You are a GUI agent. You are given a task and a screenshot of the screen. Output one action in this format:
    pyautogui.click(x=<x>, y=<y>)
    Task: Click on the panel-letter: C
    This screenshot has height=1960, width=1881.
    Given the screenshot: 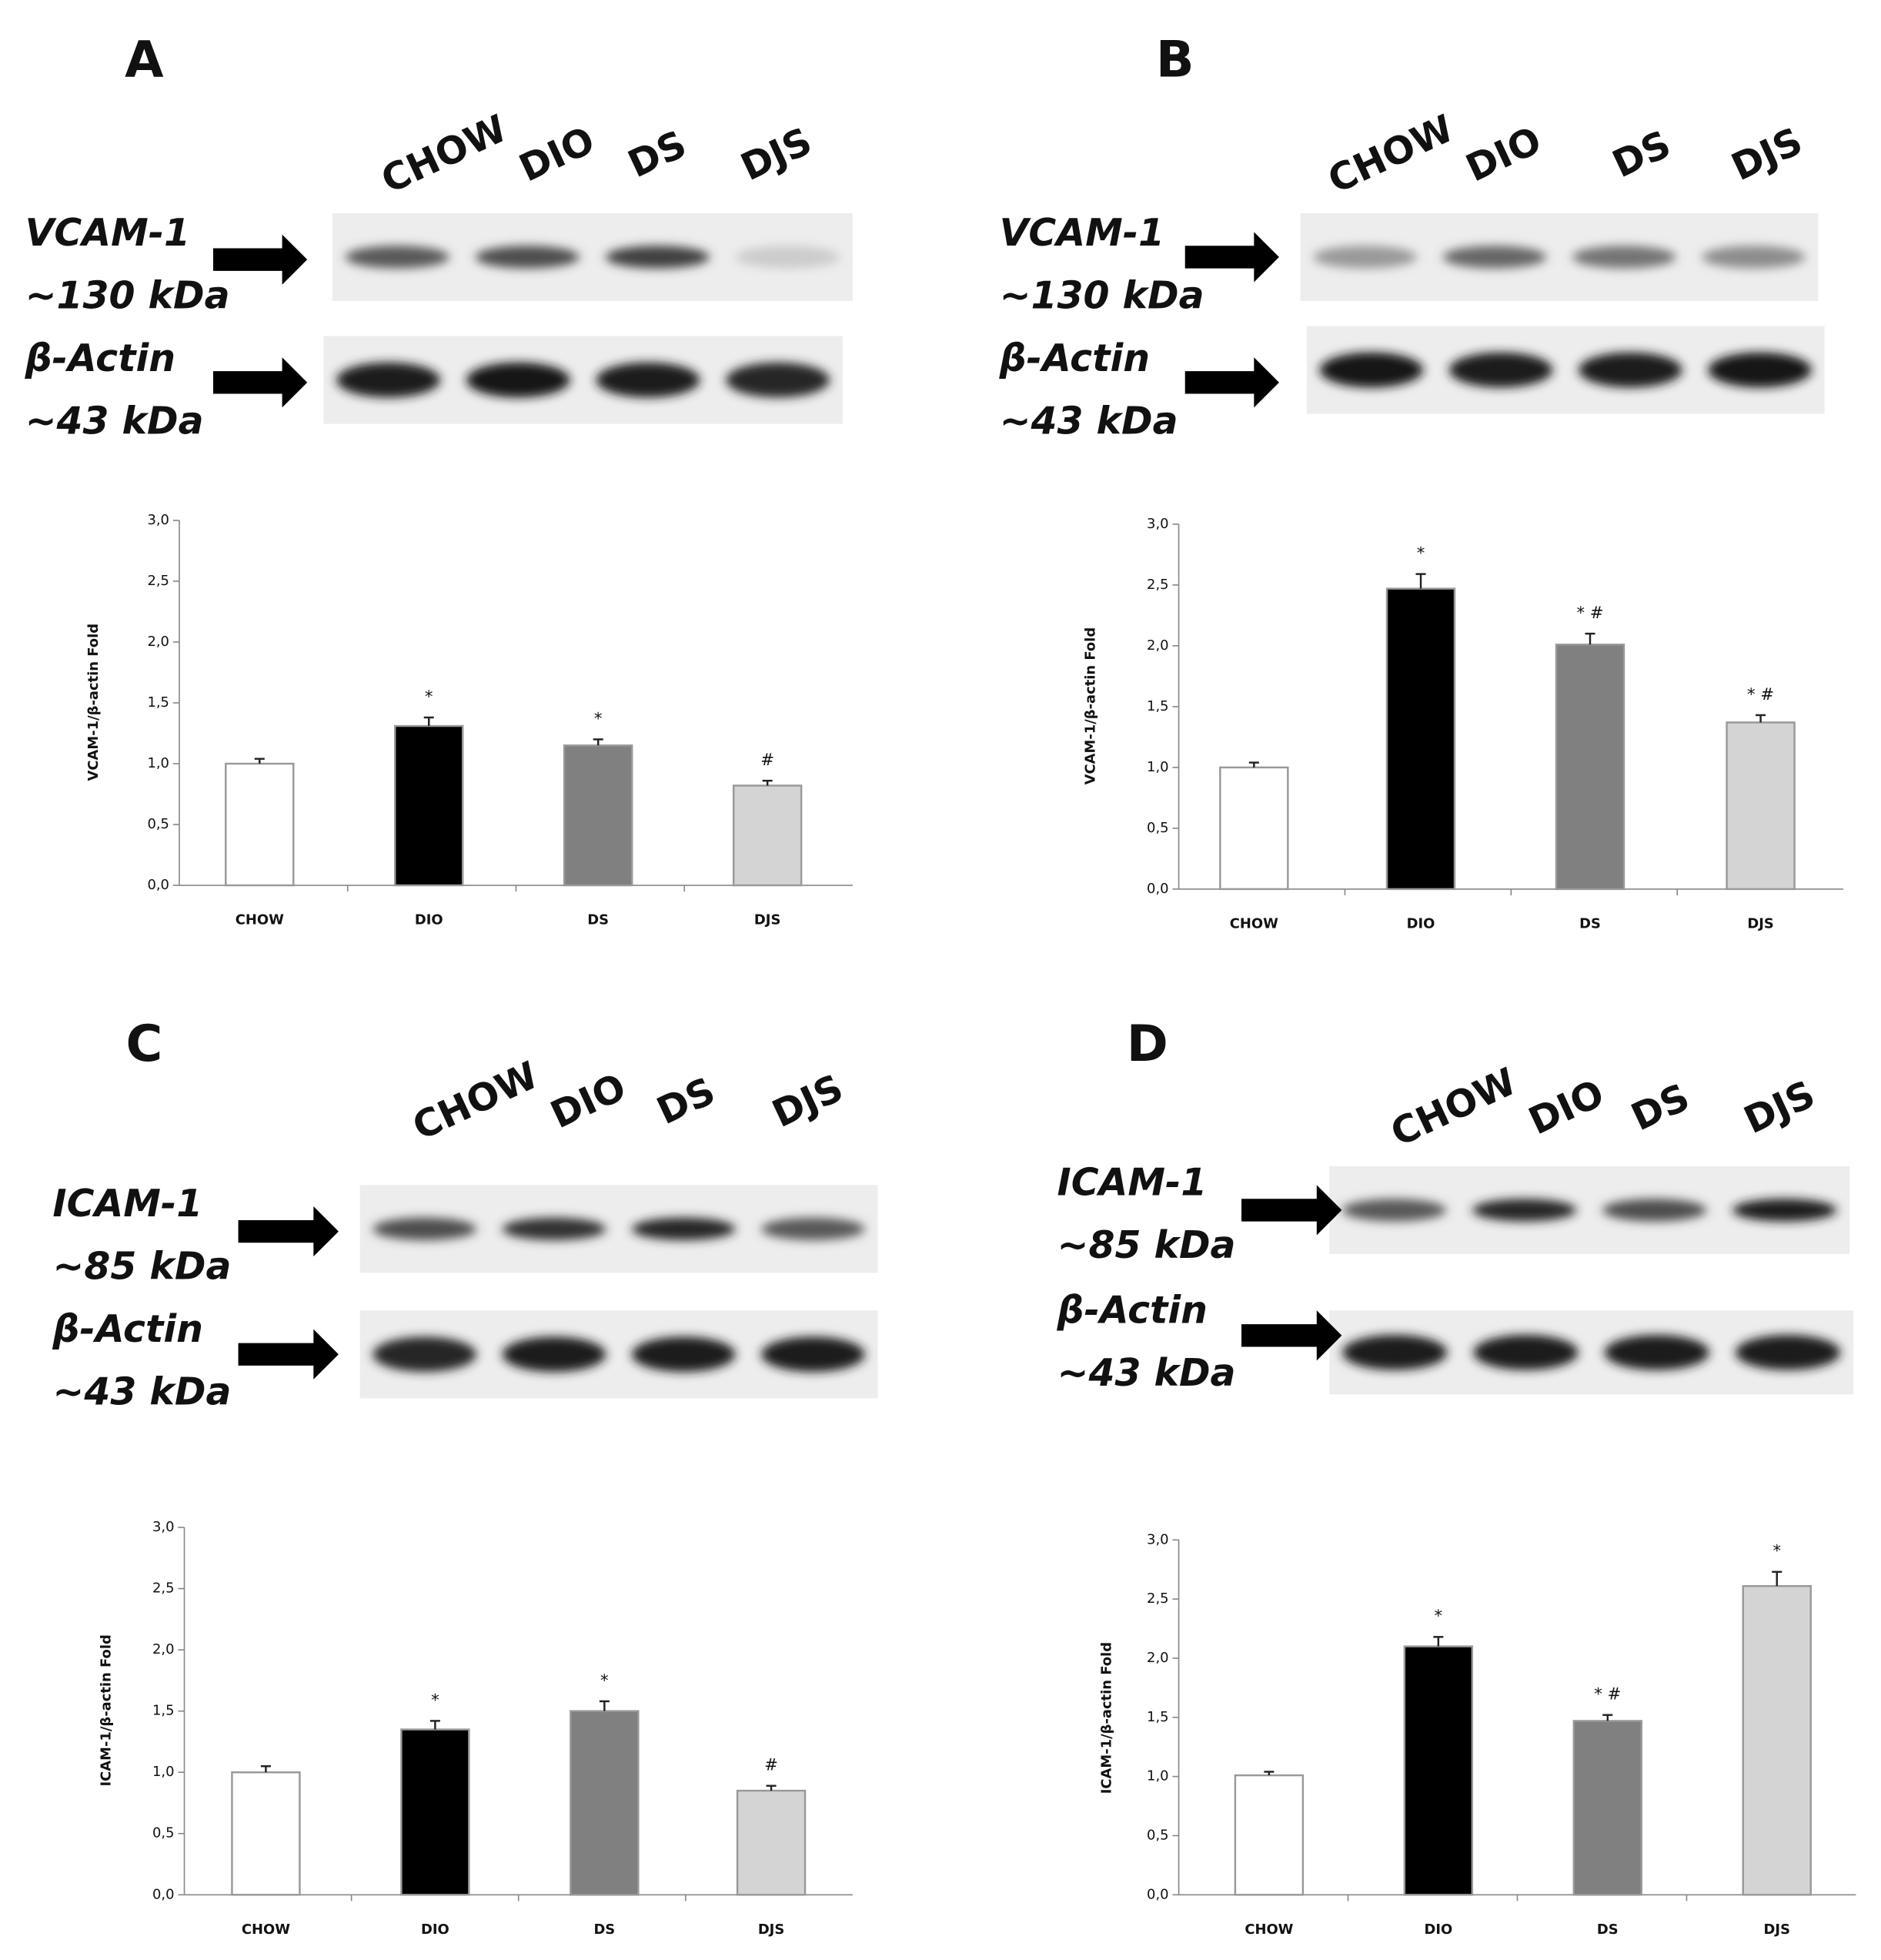 What is the action you would take?
    pyautogui.click(x=143, y=1044)
    